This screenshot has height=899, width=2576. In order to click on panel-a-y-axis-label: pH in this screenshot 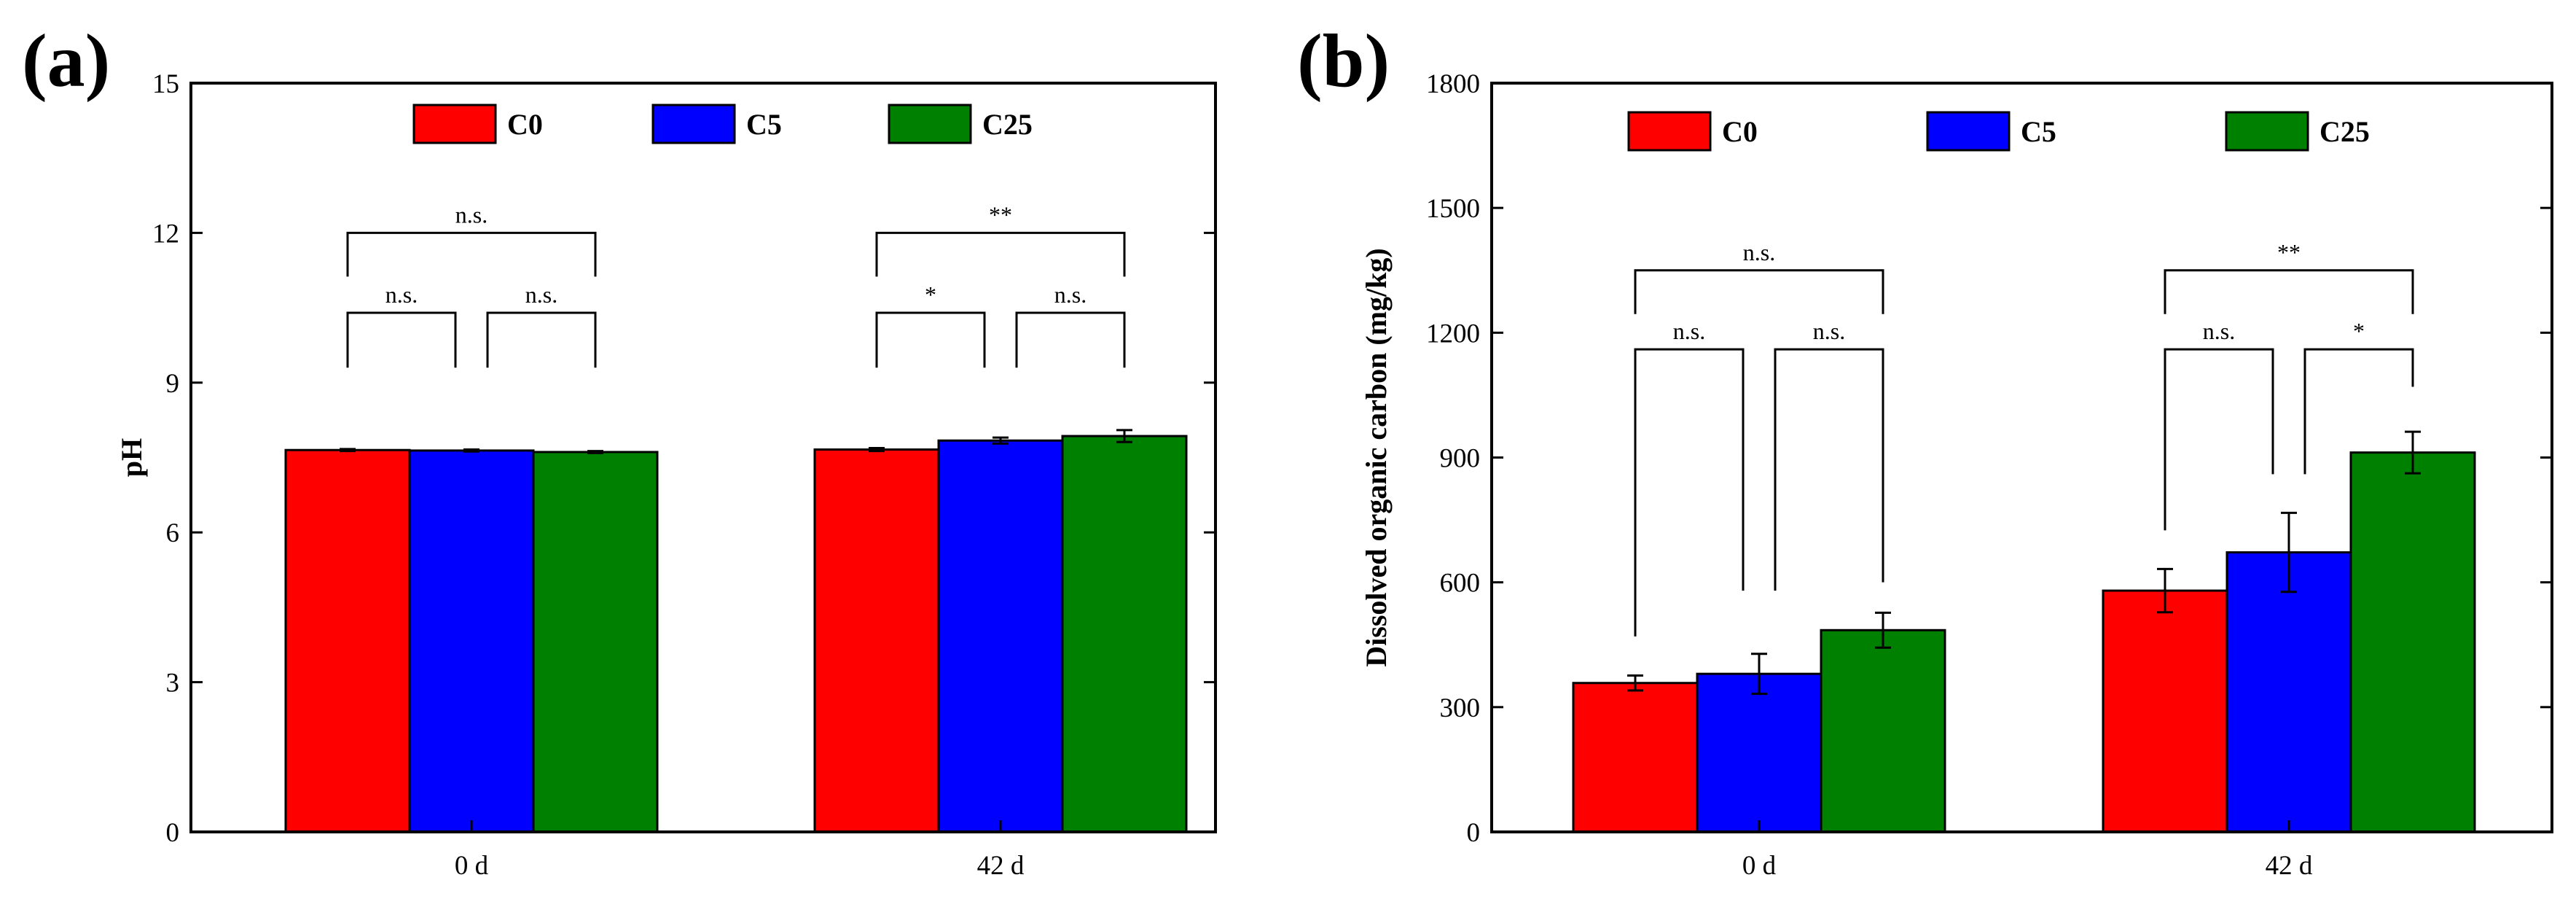, I will do `click(131, 457)`.